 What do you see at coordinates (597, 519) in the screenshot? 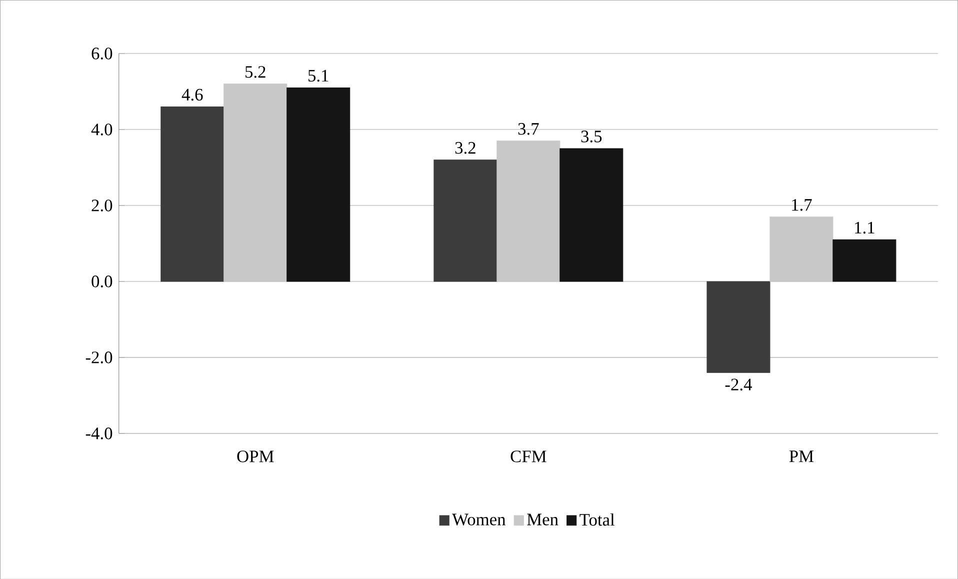
I see `legend-label: Total` at bounding box center [597, 519].